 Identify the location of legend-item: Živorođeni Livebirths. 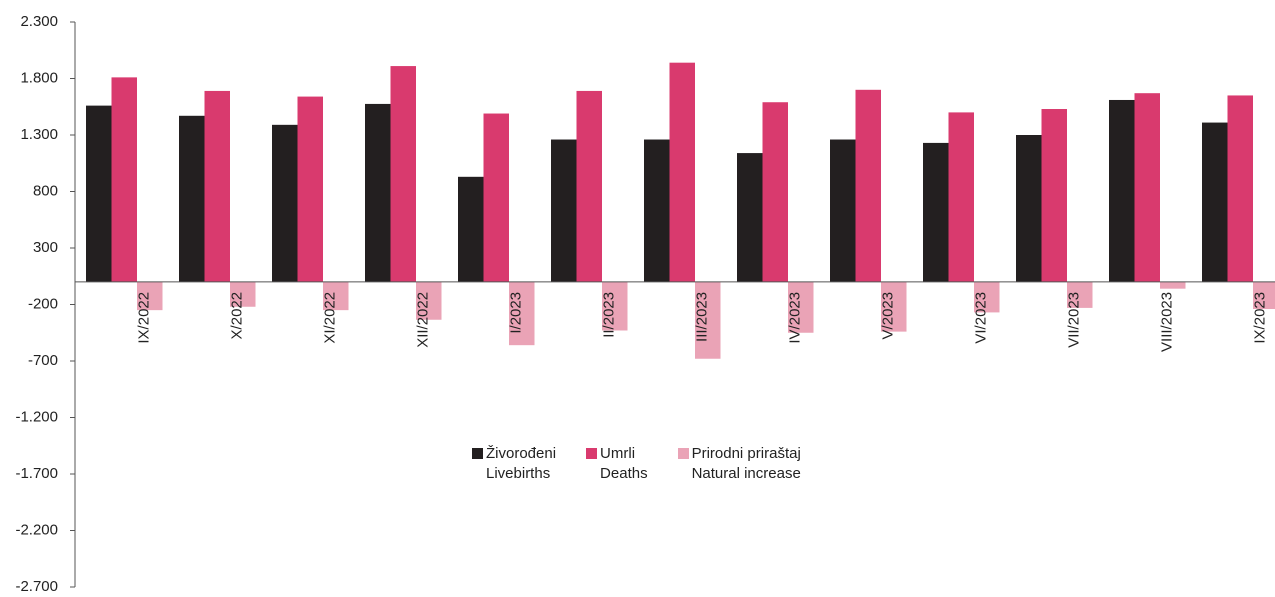
(514, 464).